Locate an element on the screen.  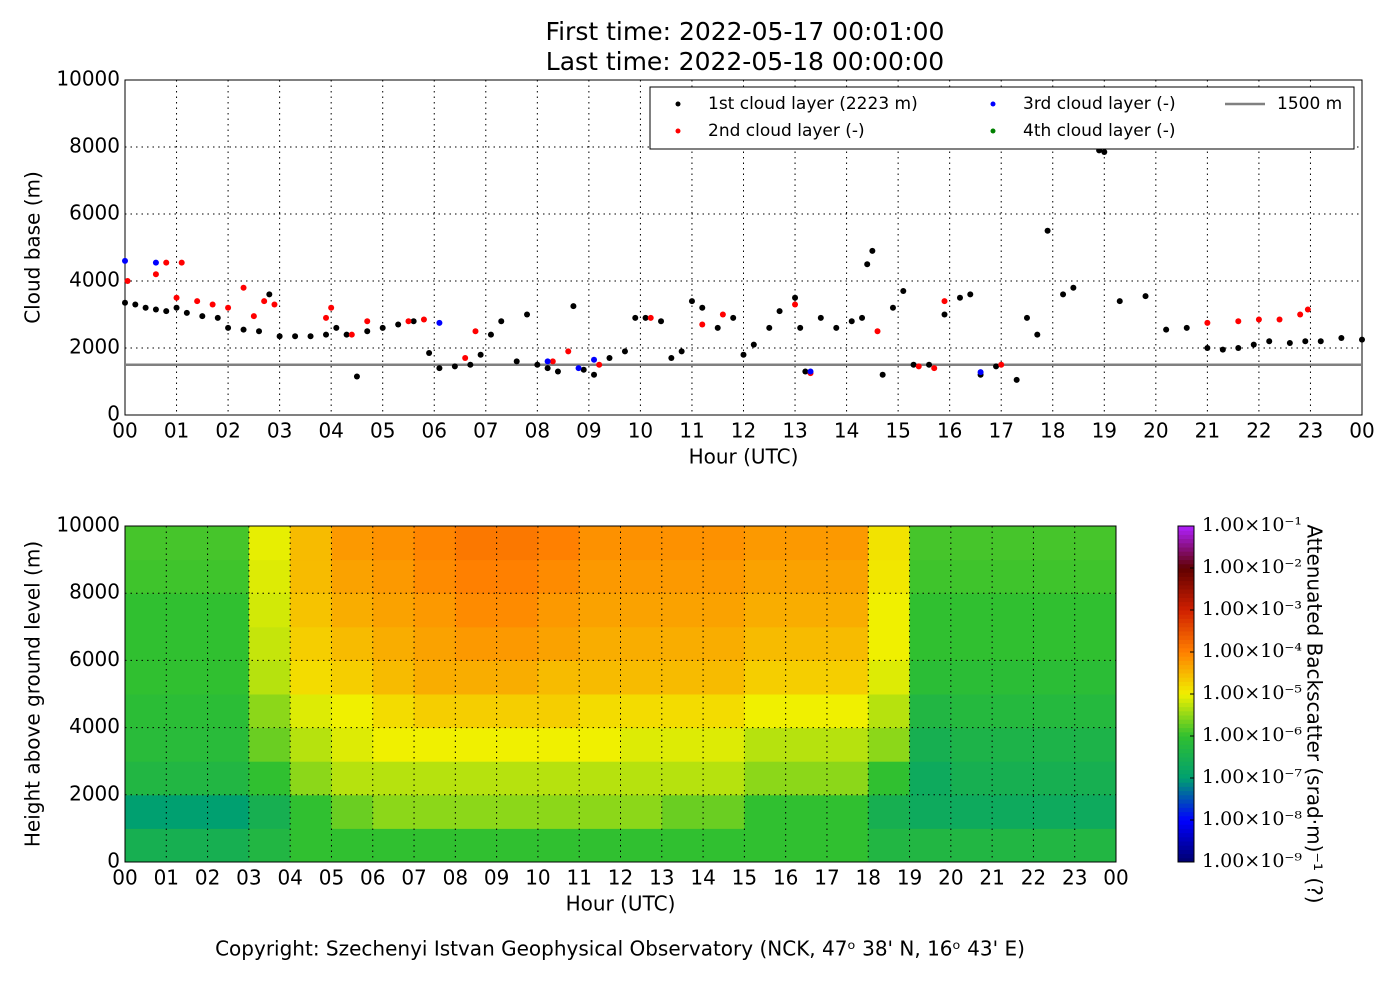
x-tick-label: 05 is located at coordinates (331, 878).